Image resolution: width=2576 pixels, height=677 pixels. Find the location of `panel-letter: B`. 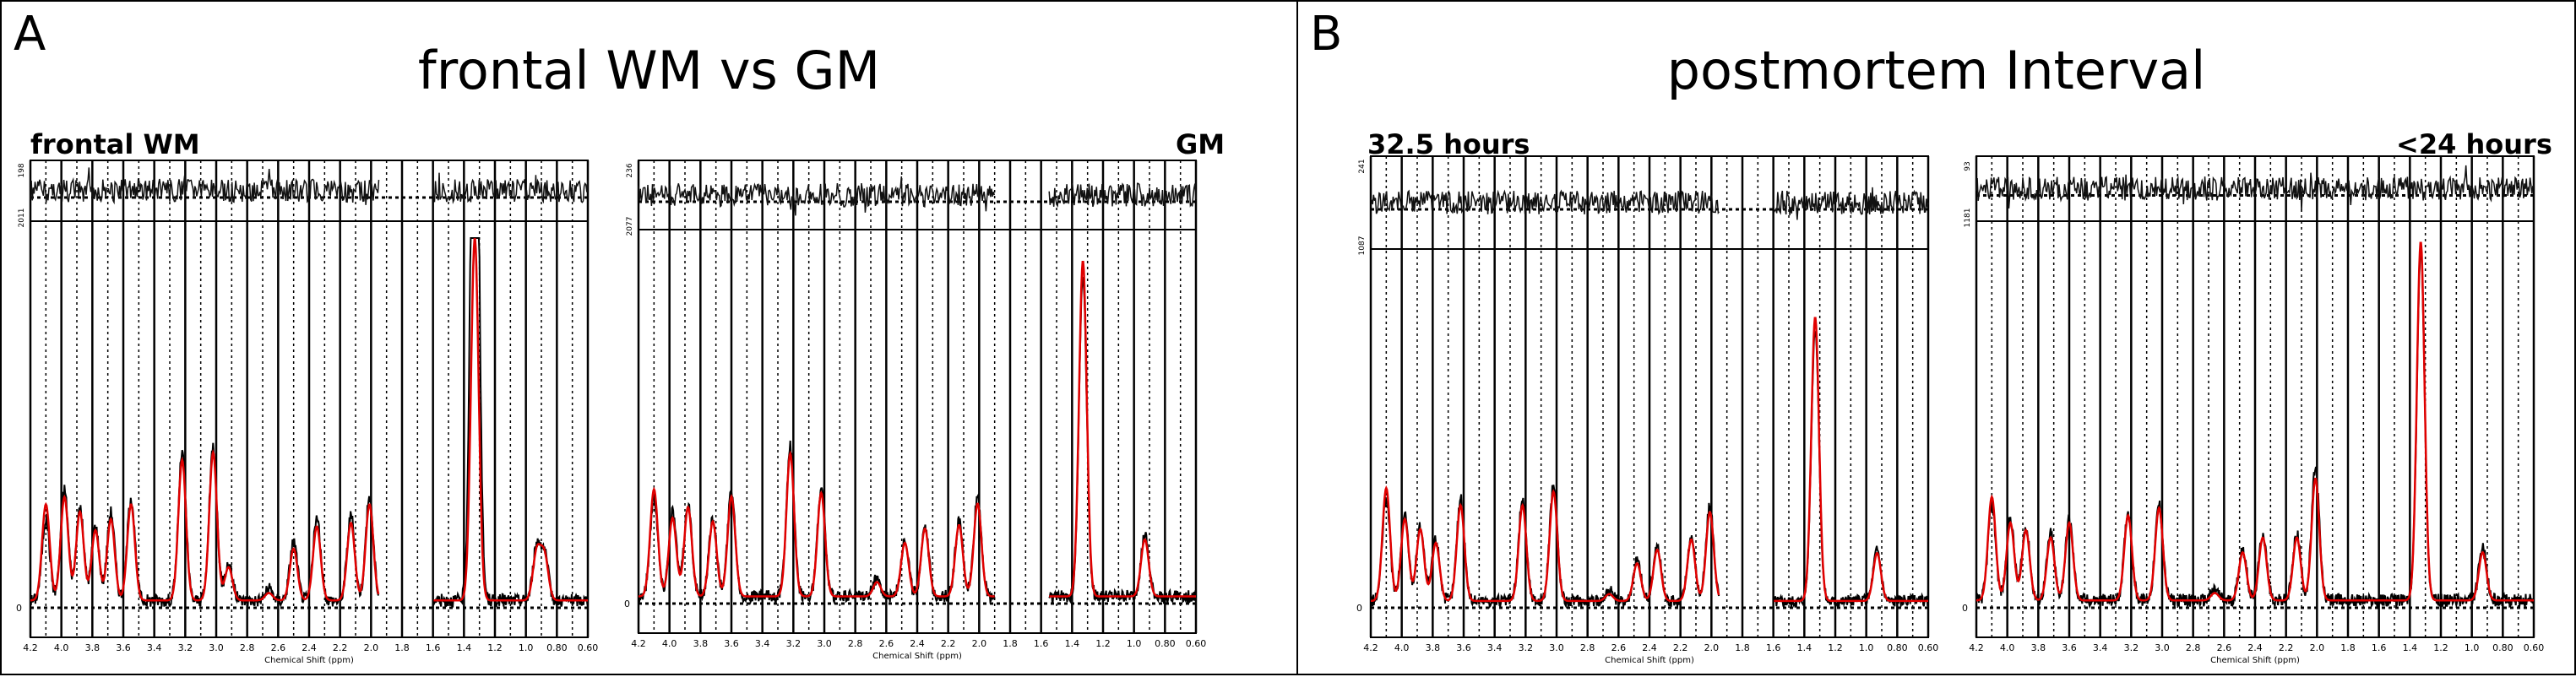

panel-letter: B is located at coordinates (1326, 34).